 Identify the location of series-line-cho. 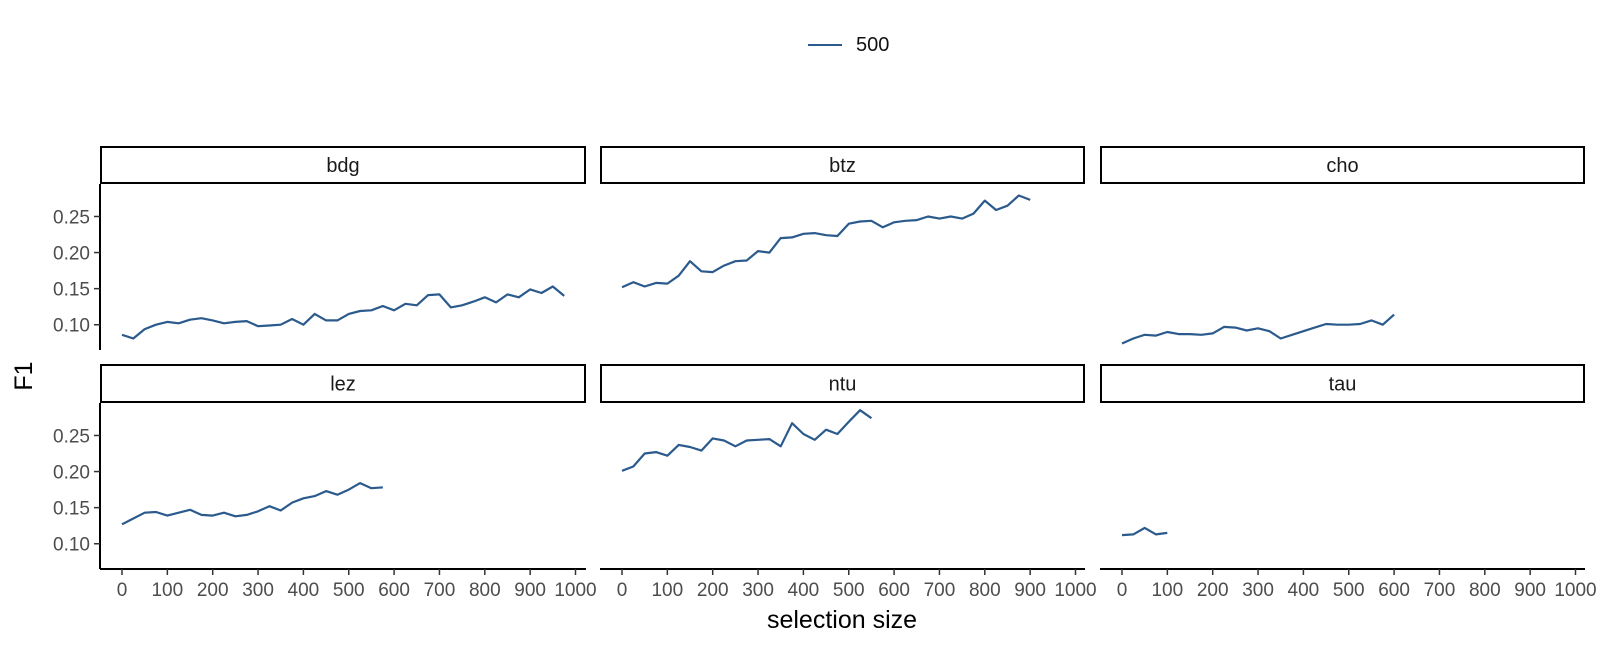
(1258, 329).